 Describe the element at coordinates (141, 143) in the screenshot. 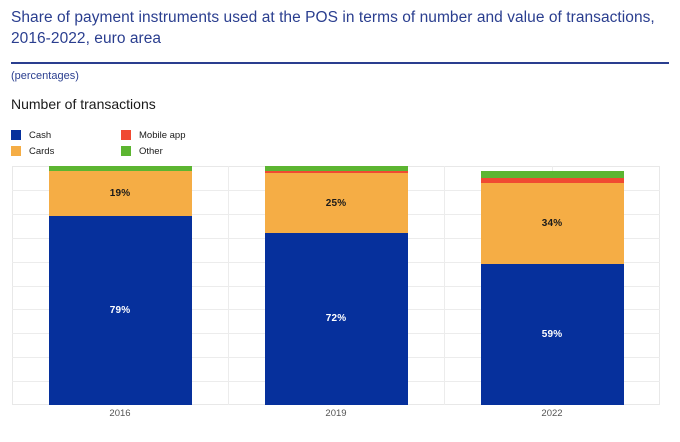

I see `chart-legend: Cash Mobile app Cards Other` at that location.